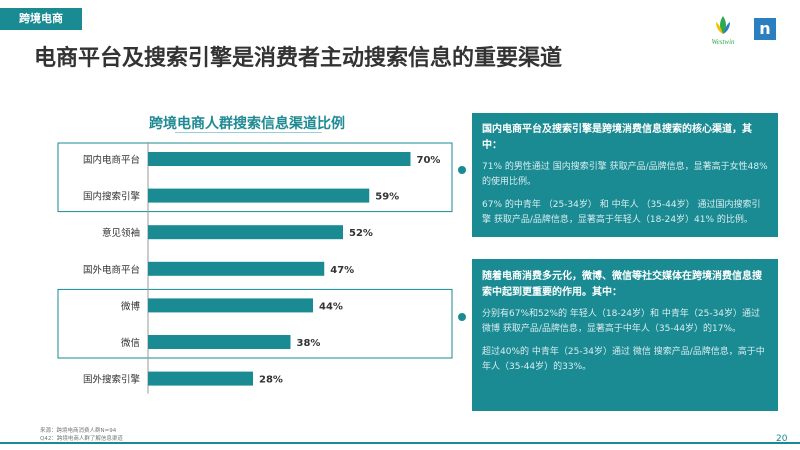 The width and height of the screenshot is (800, 450). Describe the element at coordinates (130, 343) in the screenshot. I see `category-label: 微信` at that location.